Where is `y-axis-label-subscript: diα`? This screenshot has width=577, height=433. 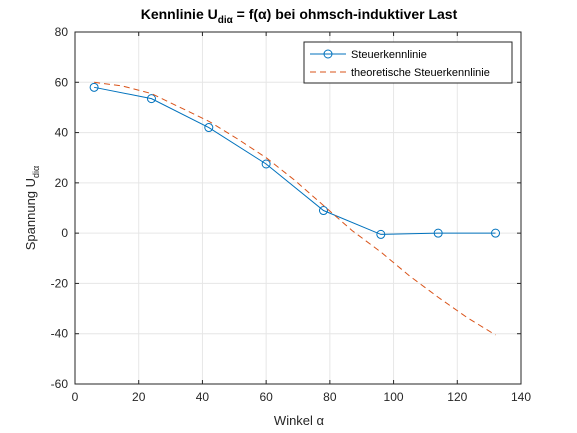
y-axis-label-subscript: diα is located at coordinates (36, 172).